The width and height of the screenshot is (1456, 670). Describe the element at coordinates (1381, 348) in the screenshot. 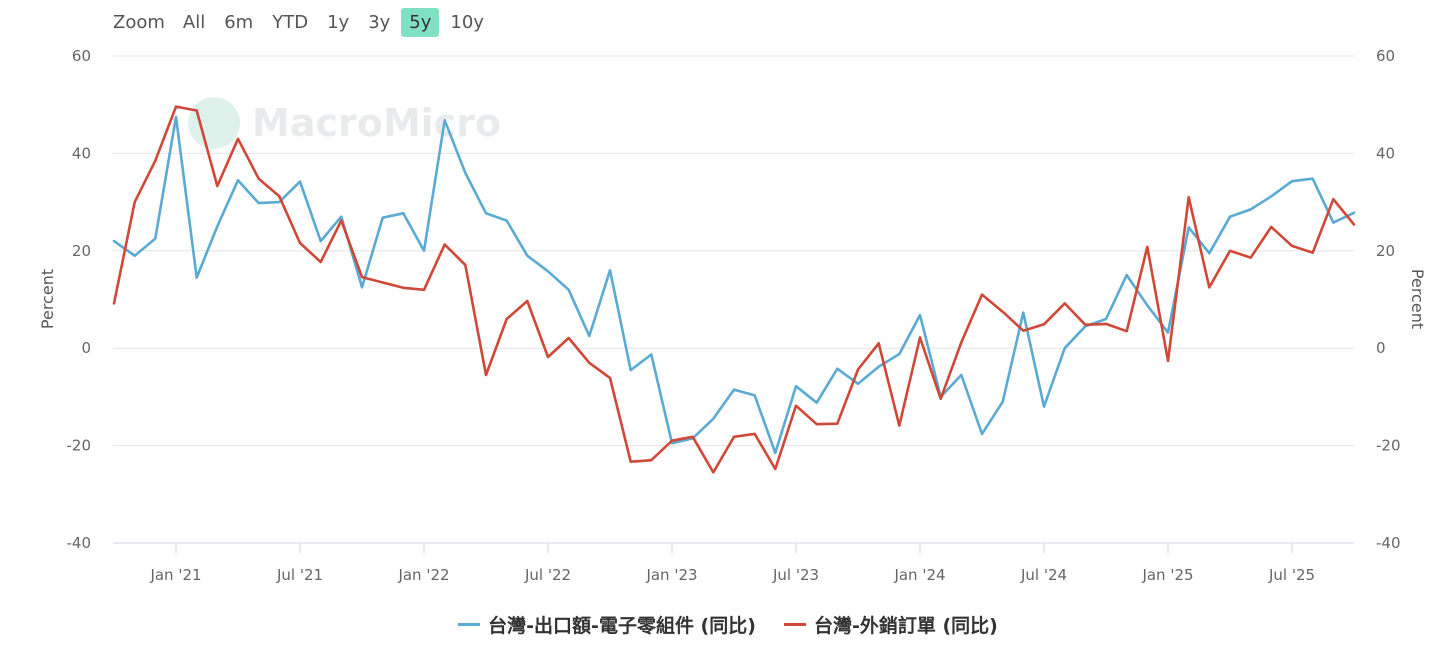

I see `y-tick-label-right: 0` at that location.